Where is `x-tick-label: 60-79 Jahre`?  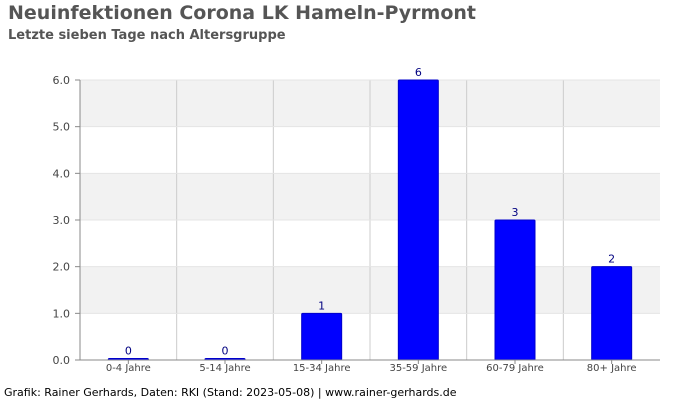
x-tick-label: 60-79 Jahre is located at coordinates (515, 368).